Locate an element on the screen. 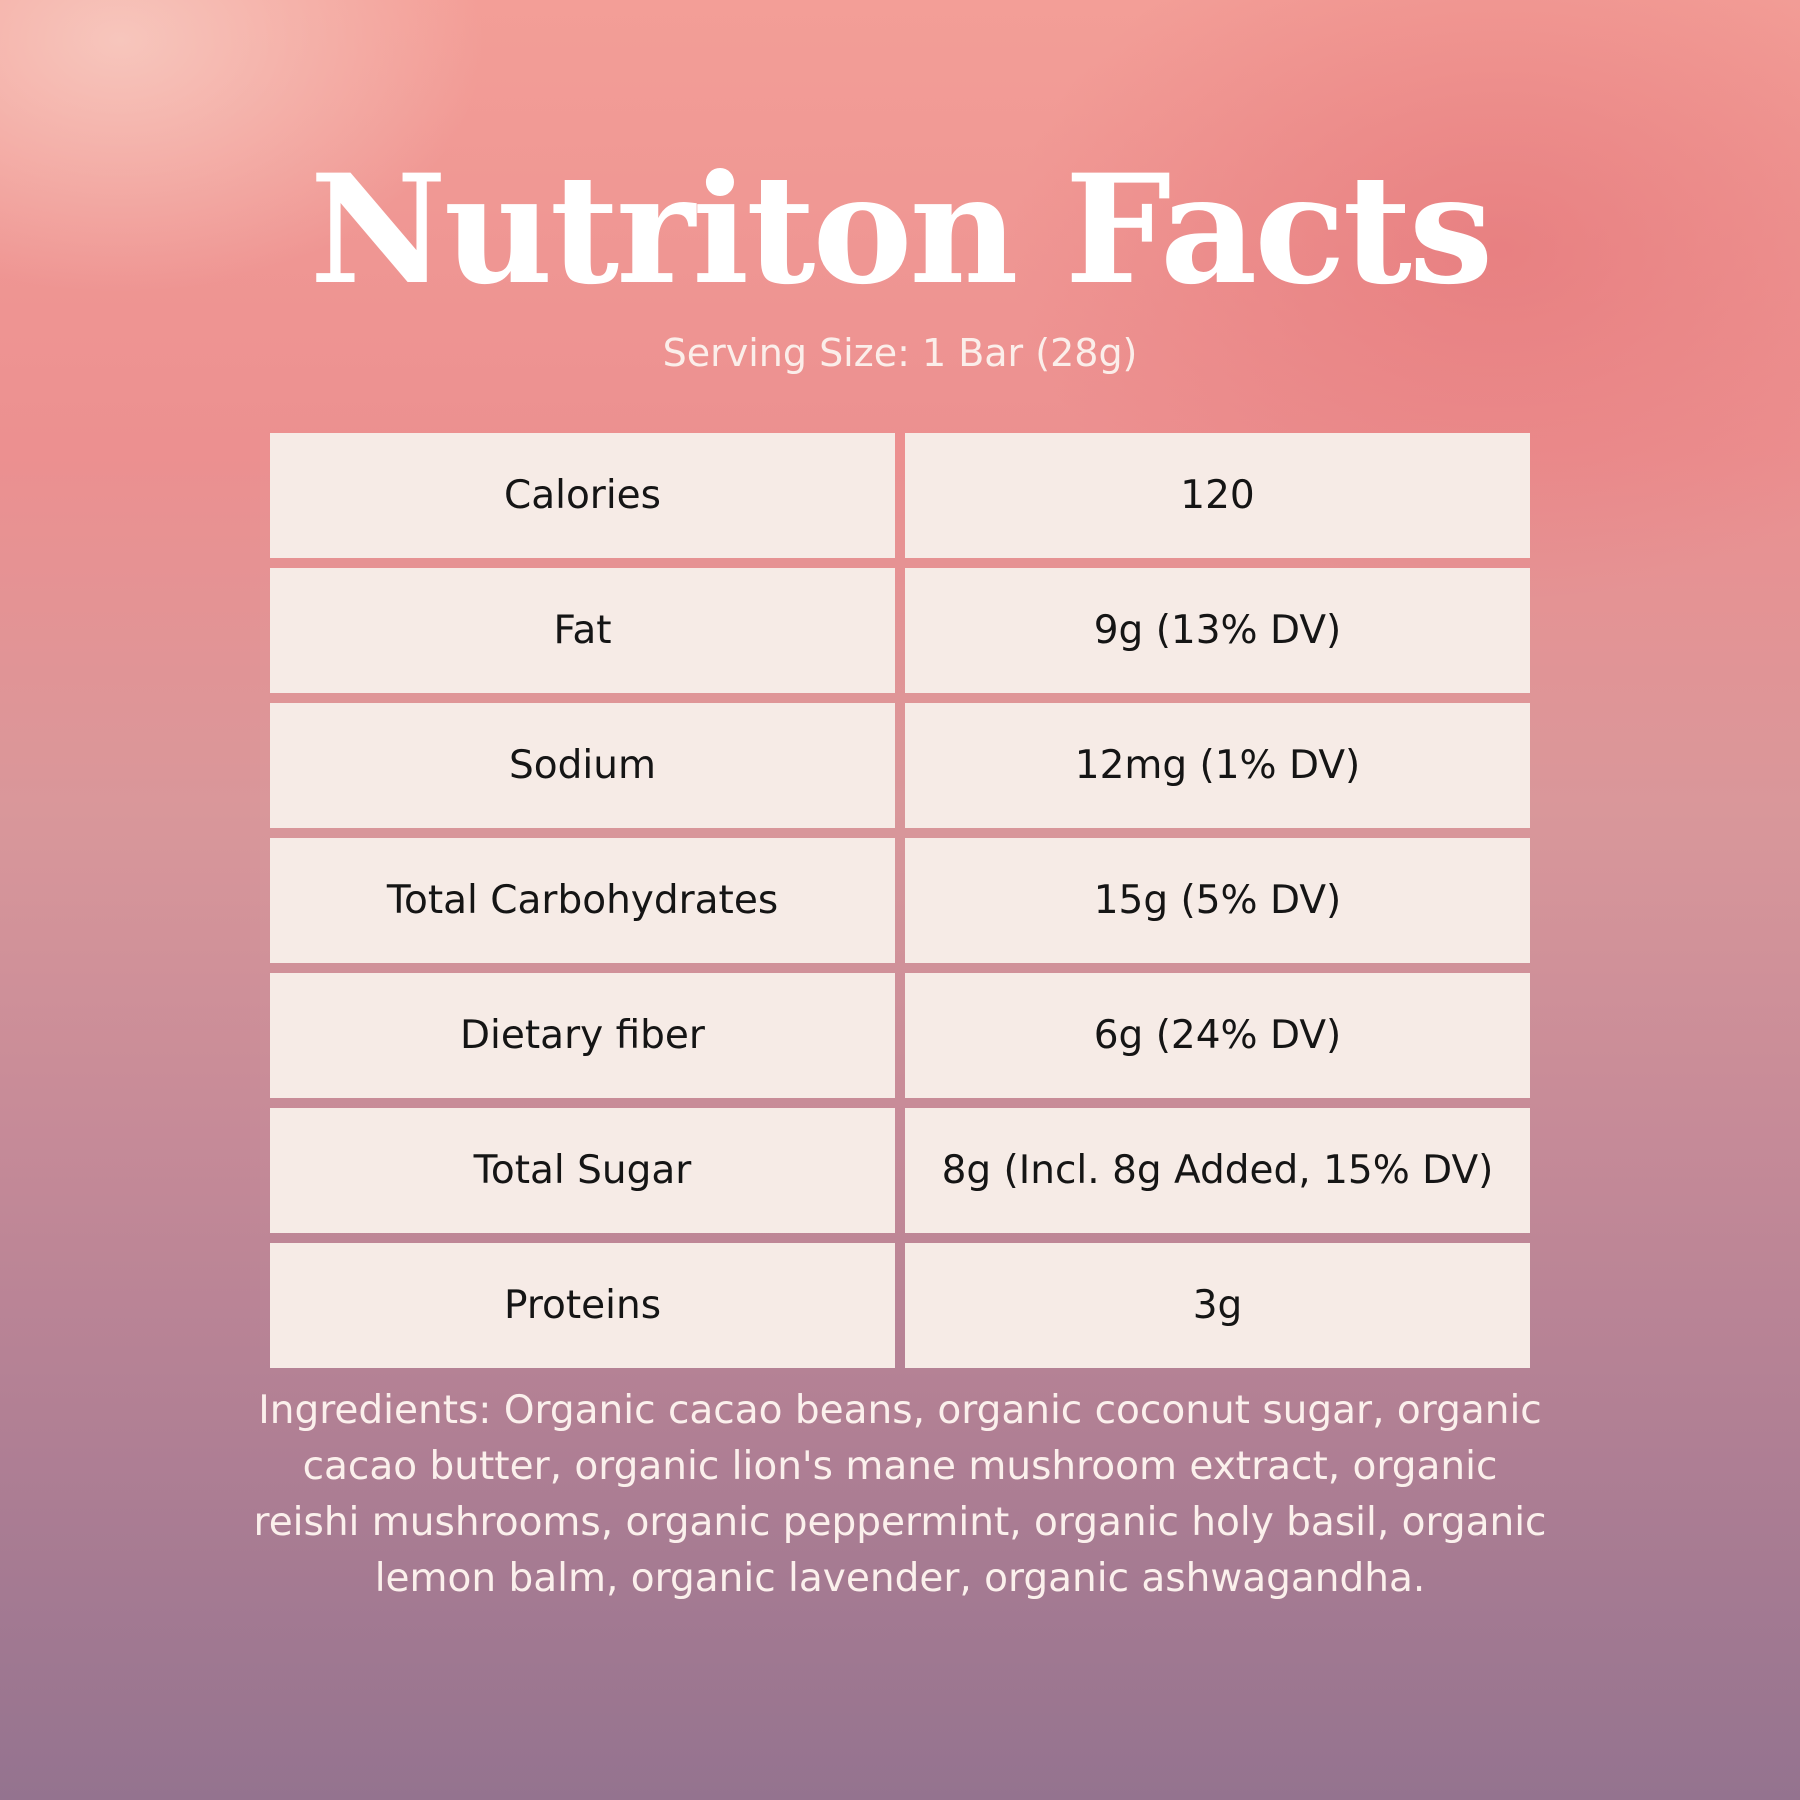  nutrient-value: 15g (5% DV) is located at coordinates (1217, 900).